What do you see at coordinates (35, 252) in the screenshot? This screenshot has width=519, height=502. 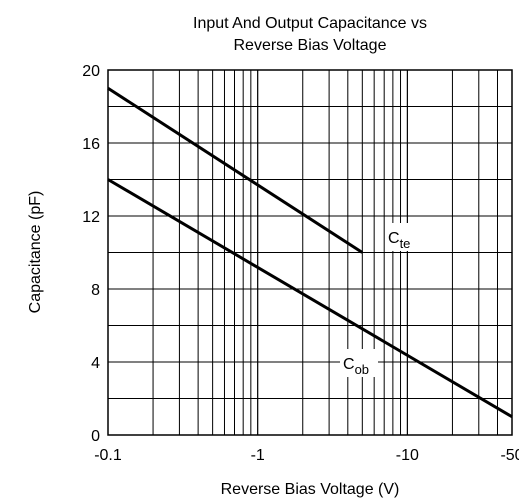 I see `y-axis-label: Capacitance (pF)` at bounding box center [35, 252].